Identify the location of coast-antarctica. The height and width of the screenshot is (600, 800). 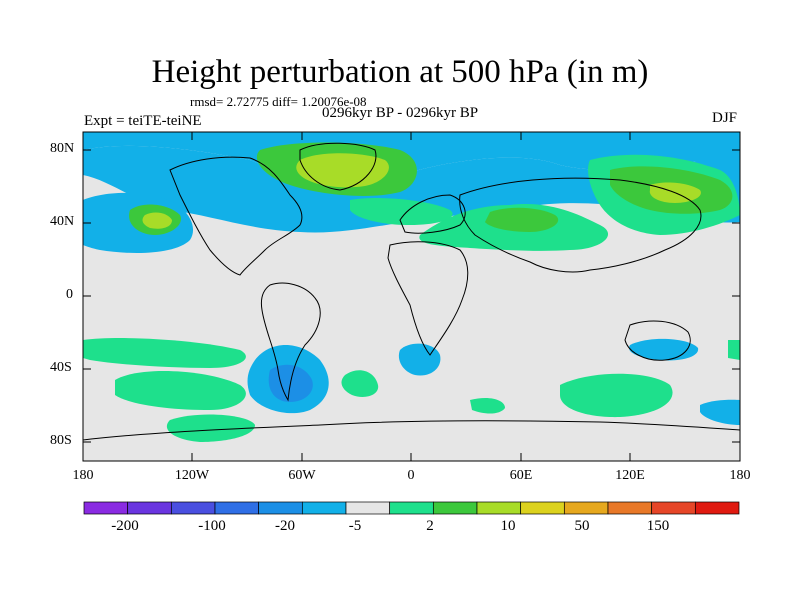
(411, 430).